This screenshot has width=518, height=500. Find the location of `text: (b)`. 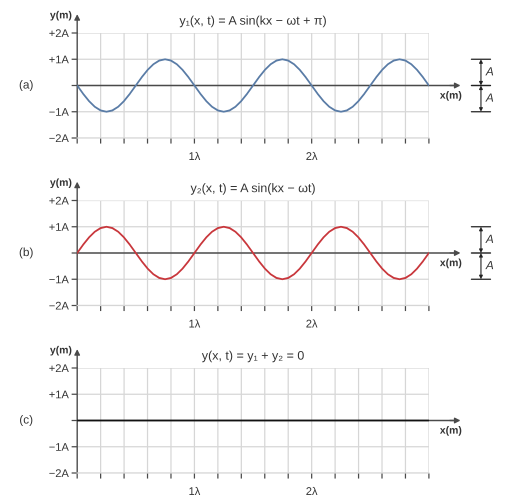

text: (b) is located at coordinates (26, 252).